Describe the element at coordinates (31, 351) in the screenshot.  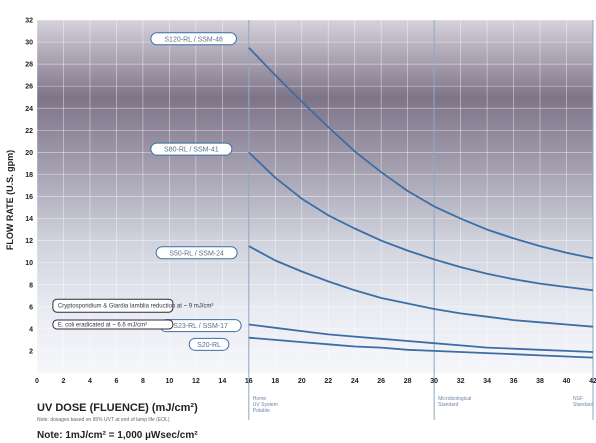
I see `y-tick-label: 2` at that location.